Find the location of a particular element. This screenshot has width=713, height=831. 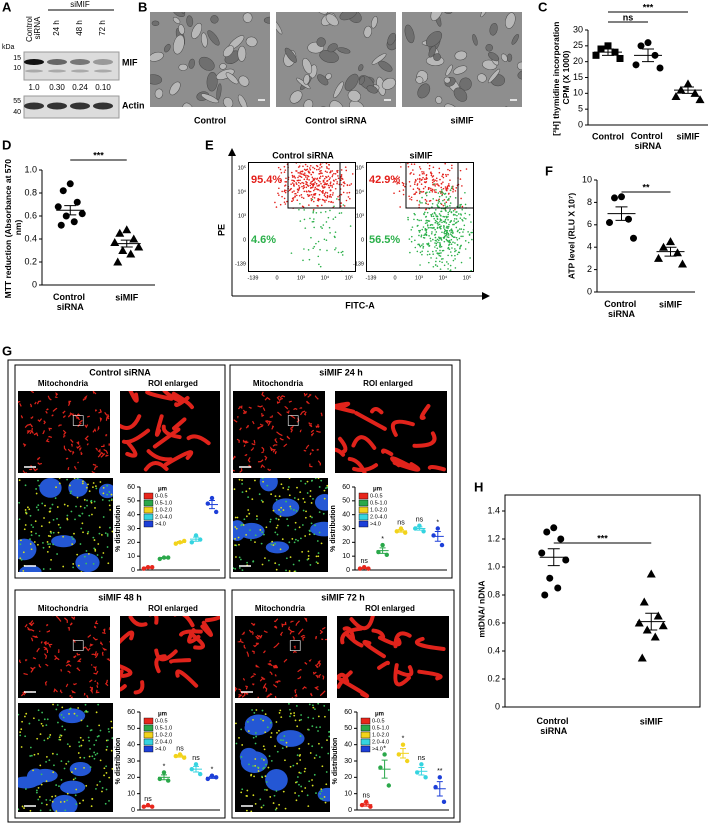

y-tick-label: 1.2 is located at coordinates (493, 538).